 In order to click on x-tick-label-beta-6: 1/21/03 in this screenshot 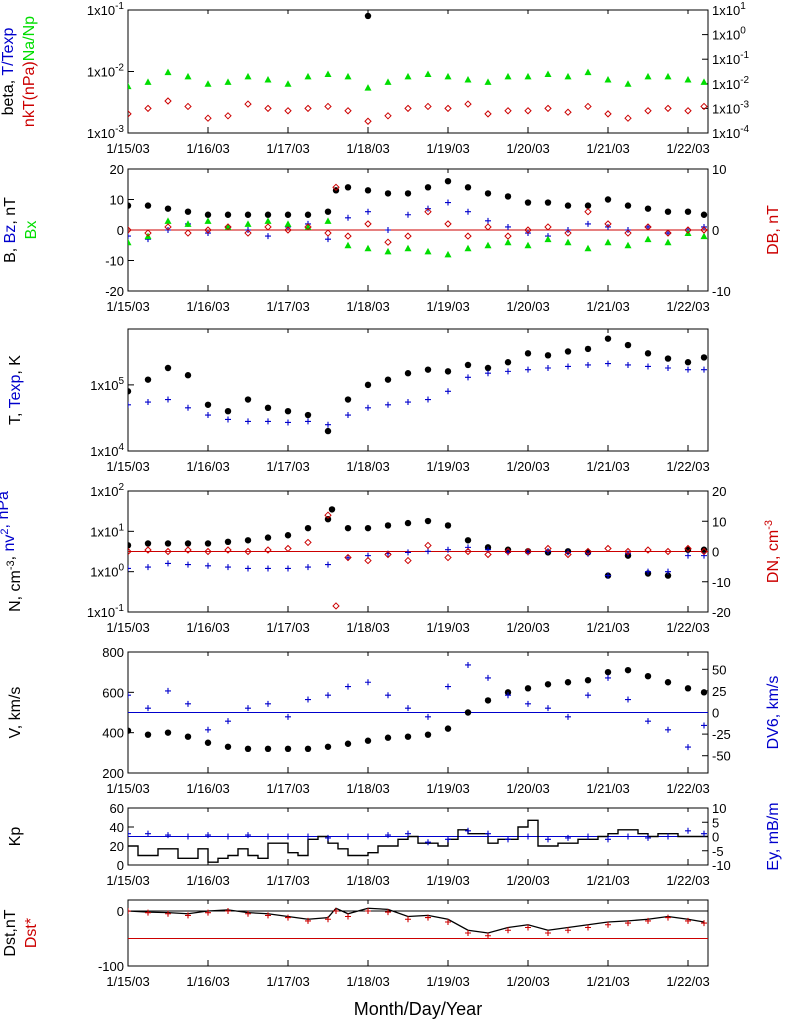, I will do `click(607, 148)`.